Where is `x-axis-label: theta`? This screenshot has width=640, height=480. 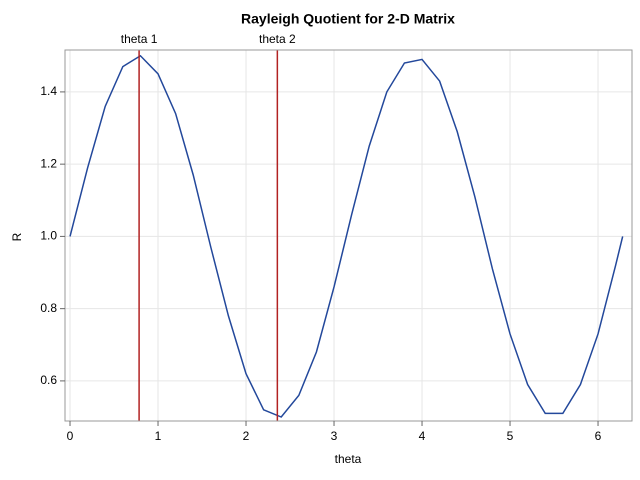
x-axis-label: theta is located at coordinates (348, 459).